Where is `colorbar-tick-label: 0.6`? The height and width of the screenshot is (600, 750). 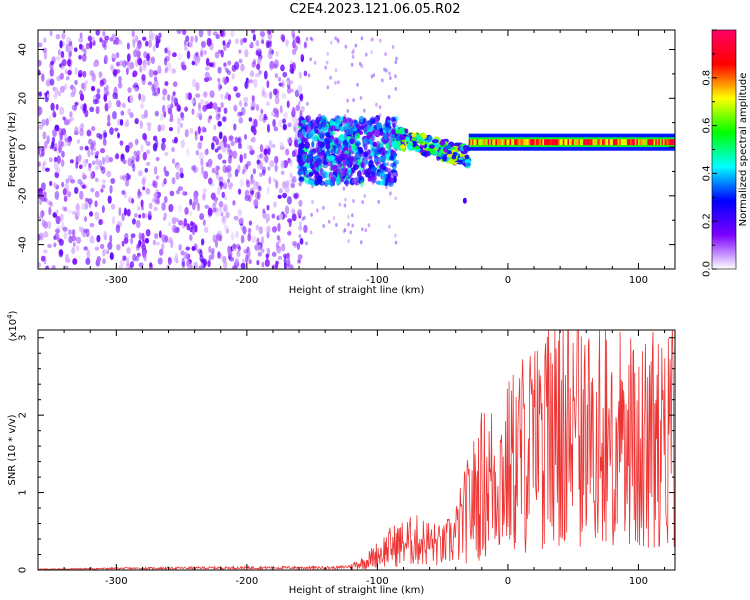 colorbar-tick-label: 0.6 is located at coordinates (707, 126).